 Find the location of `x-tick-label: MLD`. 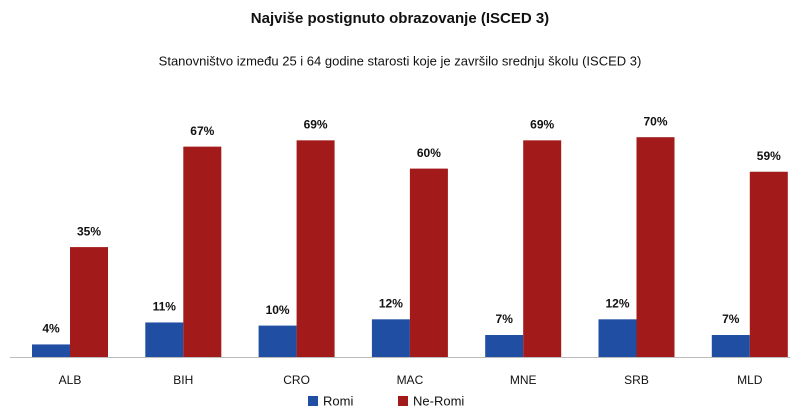

x-tick-label: MLD is located at coordinates (750, 380).